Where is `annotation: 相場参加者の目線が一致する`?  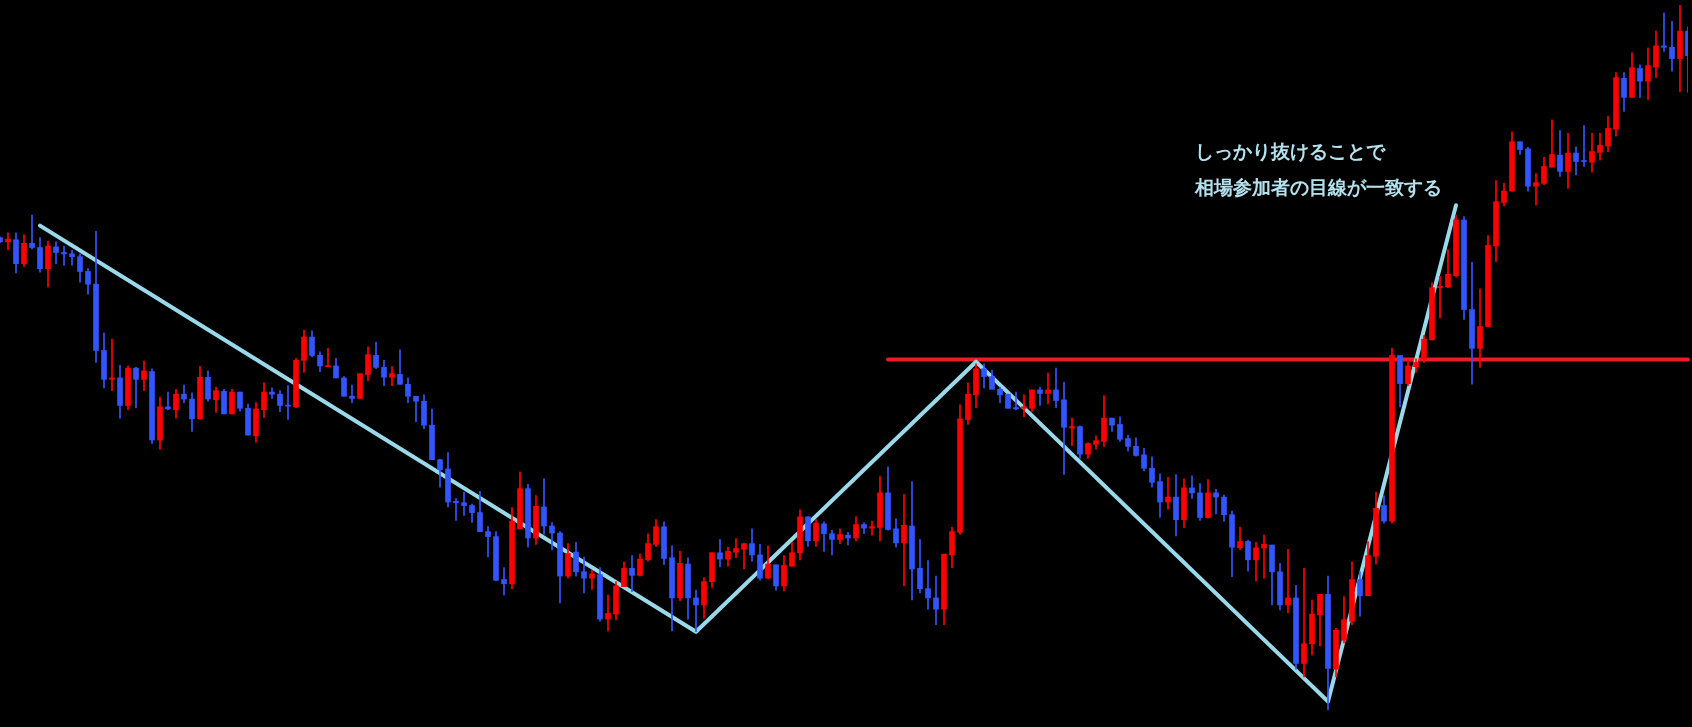
annotation: 相場参加者の目線が一致する is located at coordinates (1318, 186).